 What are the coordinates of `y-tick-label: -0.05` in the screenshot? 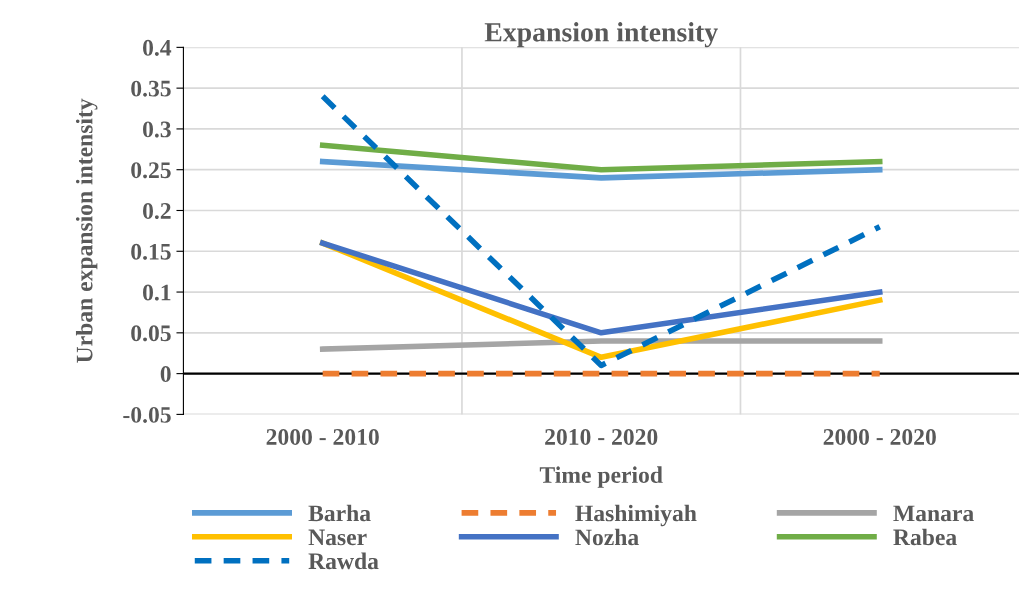 It's located at (147, 414).